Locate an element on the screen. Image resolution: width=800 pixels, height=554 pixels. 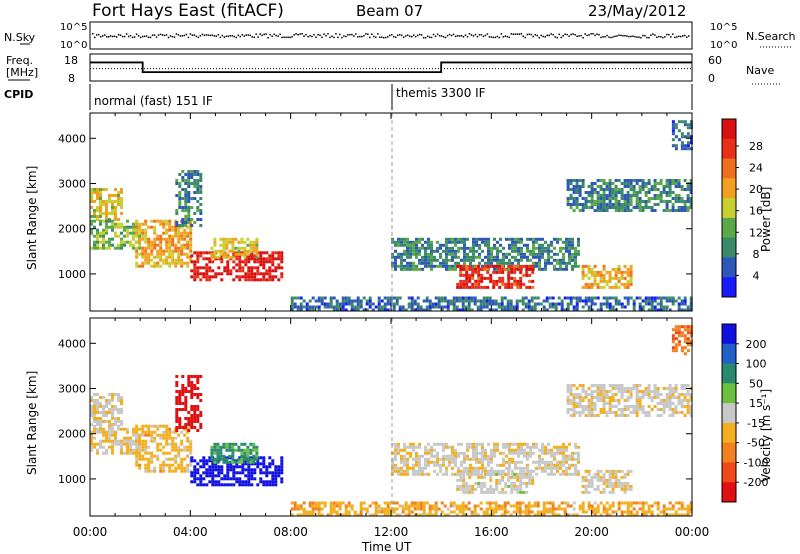
power-colorbar-label: Power [dB] is located at coordinates (766, 219).